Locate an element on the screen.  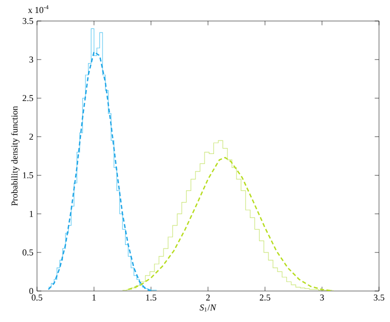
y-tick-label: 2 is located at coordinates (31, 137).